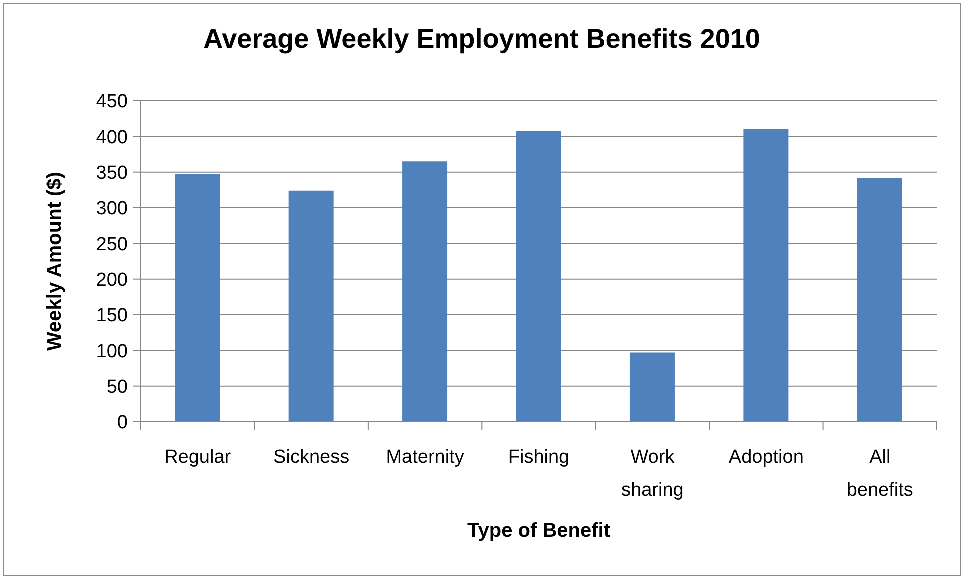 This screenshot has height=579, width=964. Describe the element at coordinates (482, 39) in the screenshot. I see `chart-title: Average Weekly Employment Benefits 2010` at that location.